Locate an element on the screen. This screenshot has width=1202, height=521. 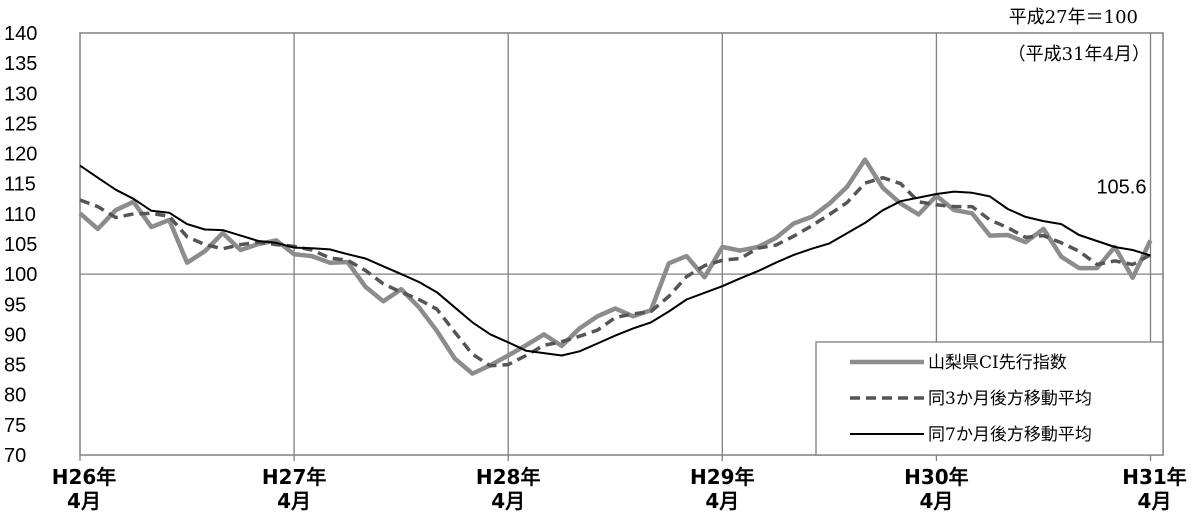
y-tick-label: 95 is located at coordinates (15, 305).